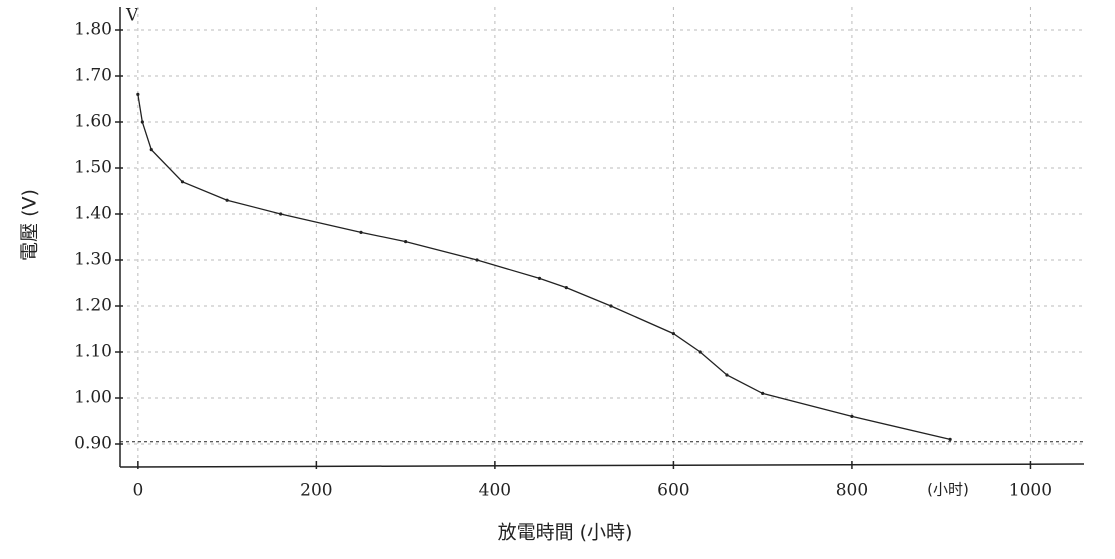 This screenshot has width=1115, height=559. What do you see at coordinates (316, 491) in the screenshot?
I see `x-tick-label: 200` at bounding box center [316, 491].